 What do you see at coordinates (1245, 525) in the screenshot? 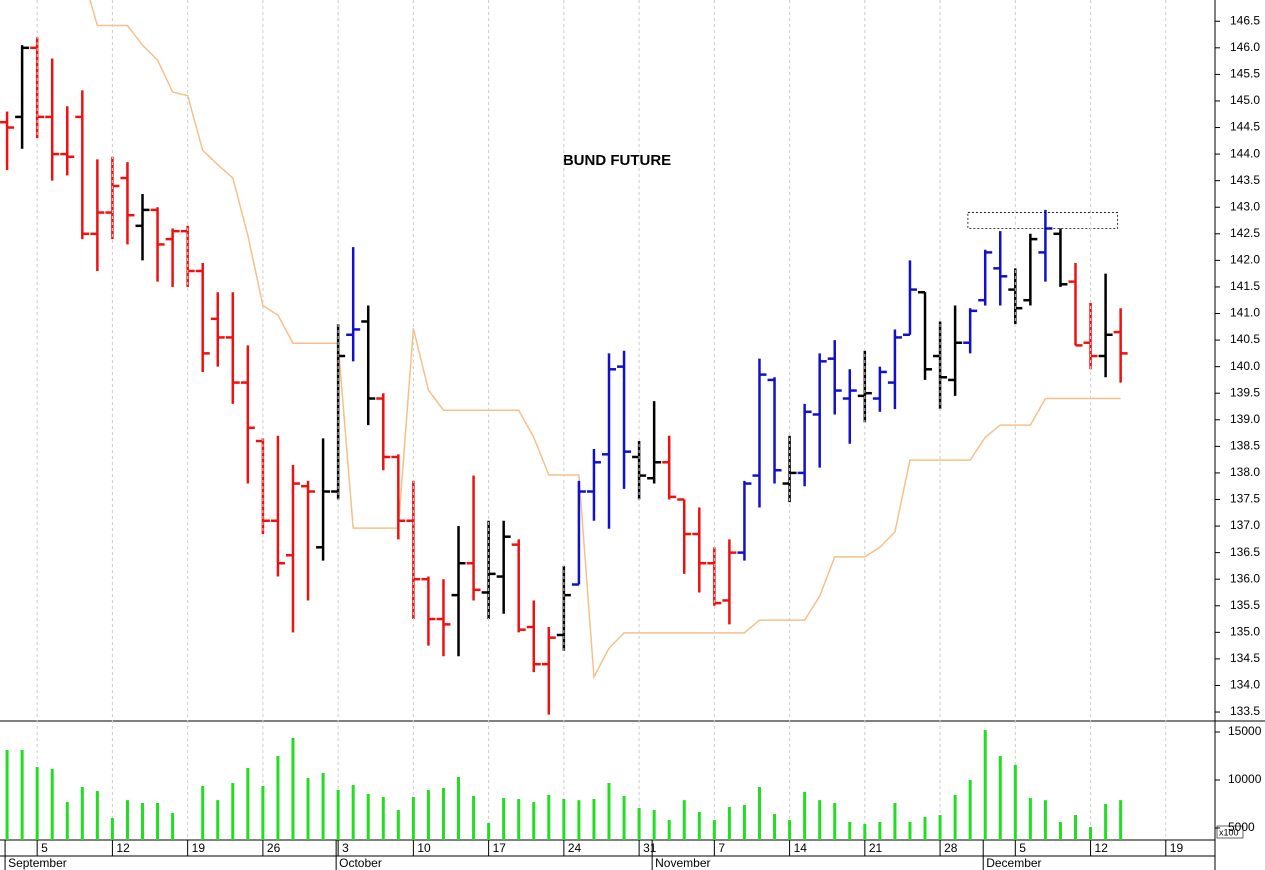
I see `y-tick-label: 137.0` at bounding box center [1245, 525].